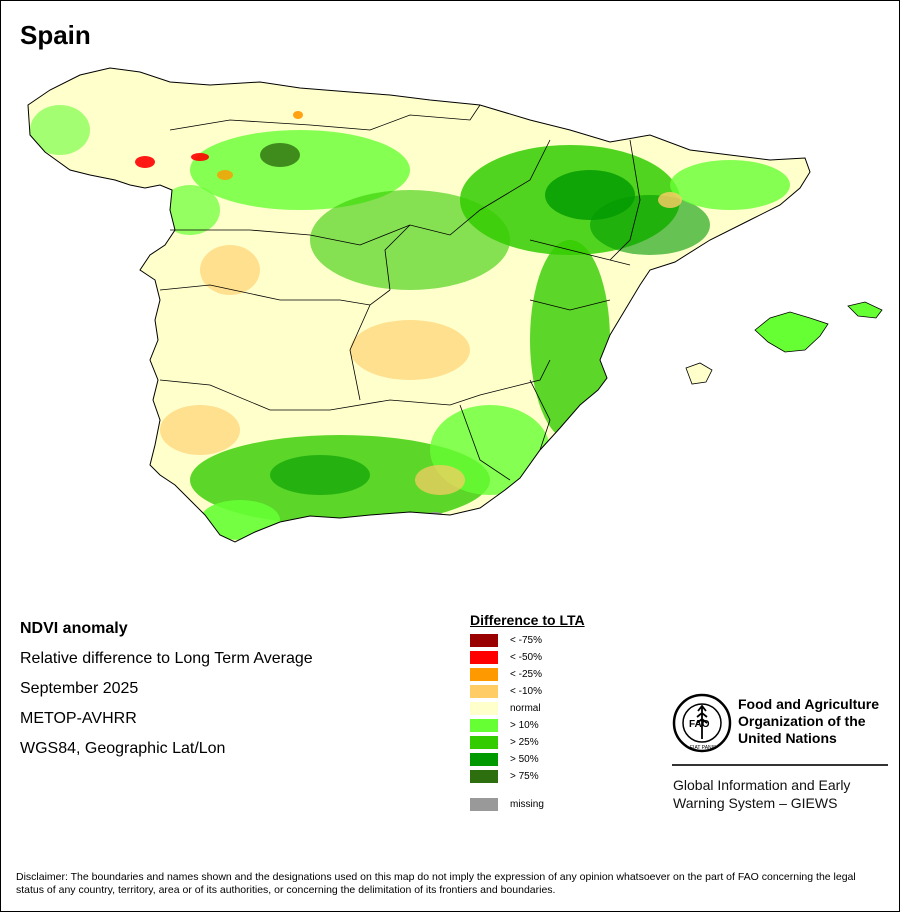 This screenshot has height=912, width=900. Describe the element at coordinates (524, 742) in the screenshot. I see `legend-label: > 25%` at that location.